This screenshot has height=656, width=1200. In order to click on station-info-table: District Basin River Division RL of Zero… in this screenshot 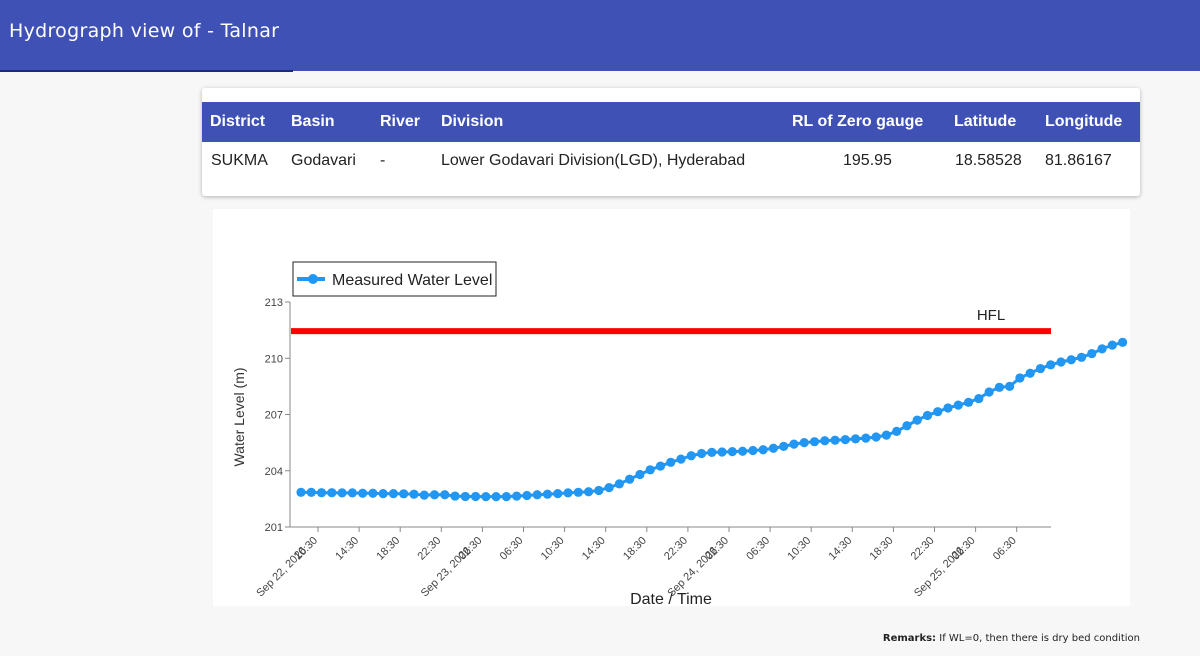, I will do `click(671, 142)`.